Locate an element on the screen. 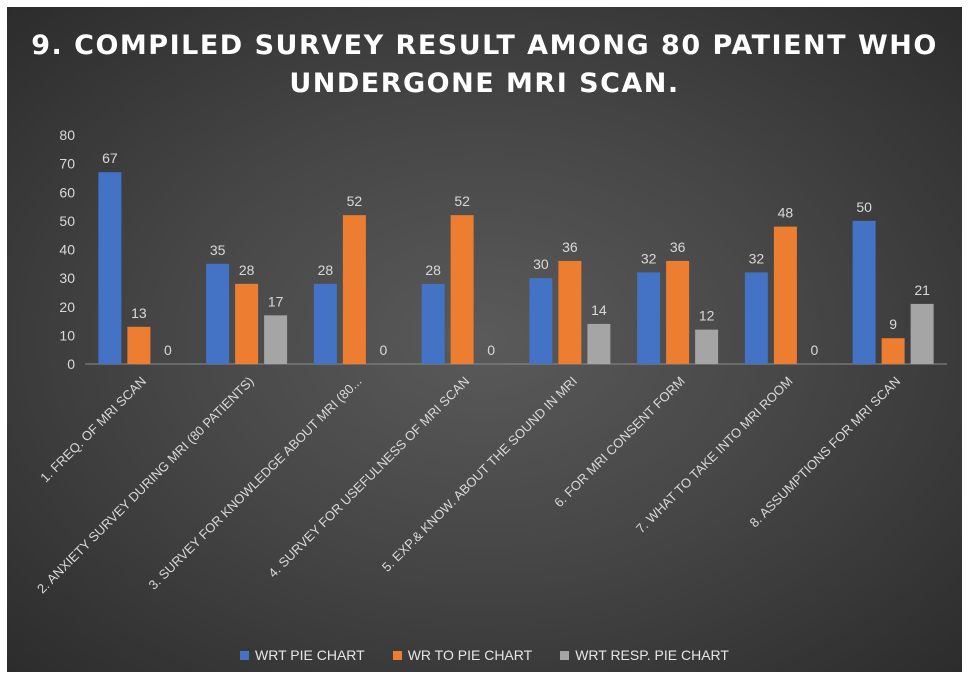 This screenshot has height=679, width=969. legend-item: WRT PIE CHART is located at coordinates (302, 655).